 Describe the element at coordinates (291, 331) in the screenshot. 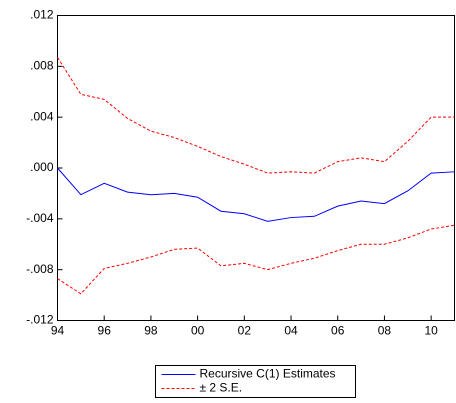

I see `x-tick-label: 04` at that location.